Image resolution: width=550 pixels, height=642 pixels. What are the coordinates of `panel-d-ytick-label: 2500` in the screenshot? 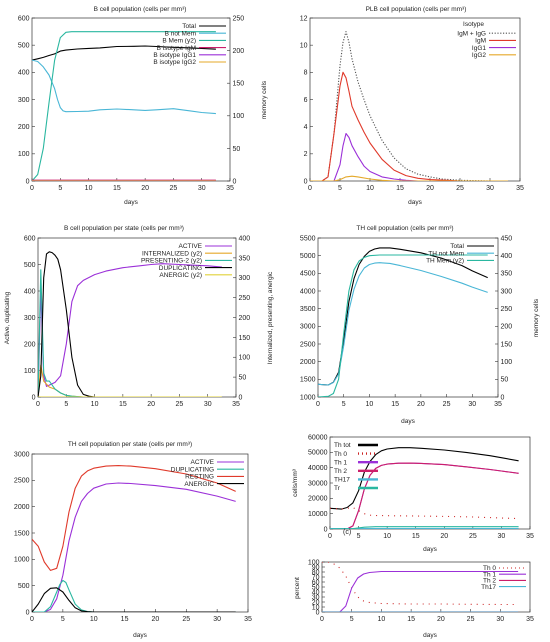 It's located at (308, 344).